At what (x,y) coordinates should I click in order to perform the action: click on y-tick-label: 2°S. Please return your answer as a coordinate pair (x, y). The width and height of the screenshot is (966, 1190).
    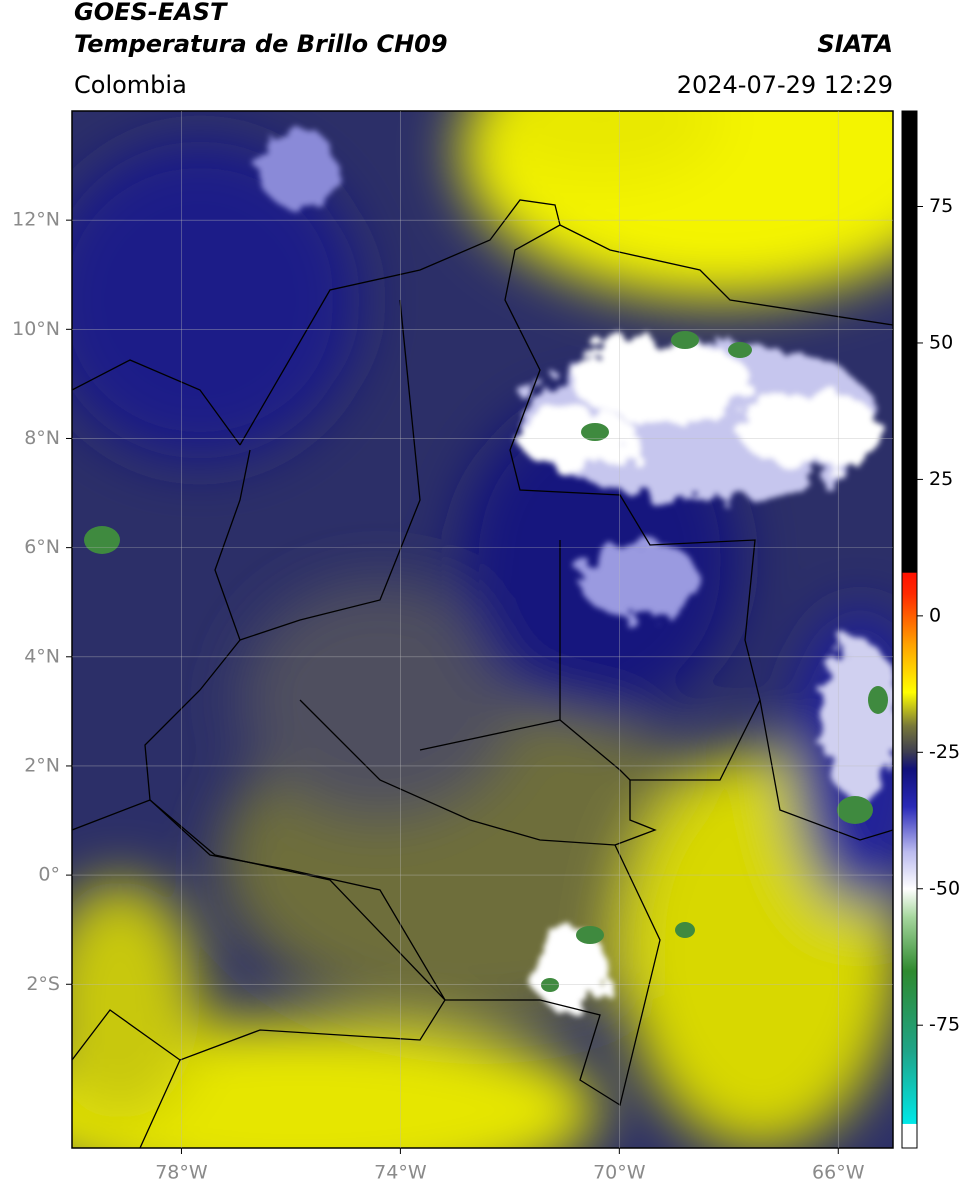
    Looking at the image, I should click on (43, 984).